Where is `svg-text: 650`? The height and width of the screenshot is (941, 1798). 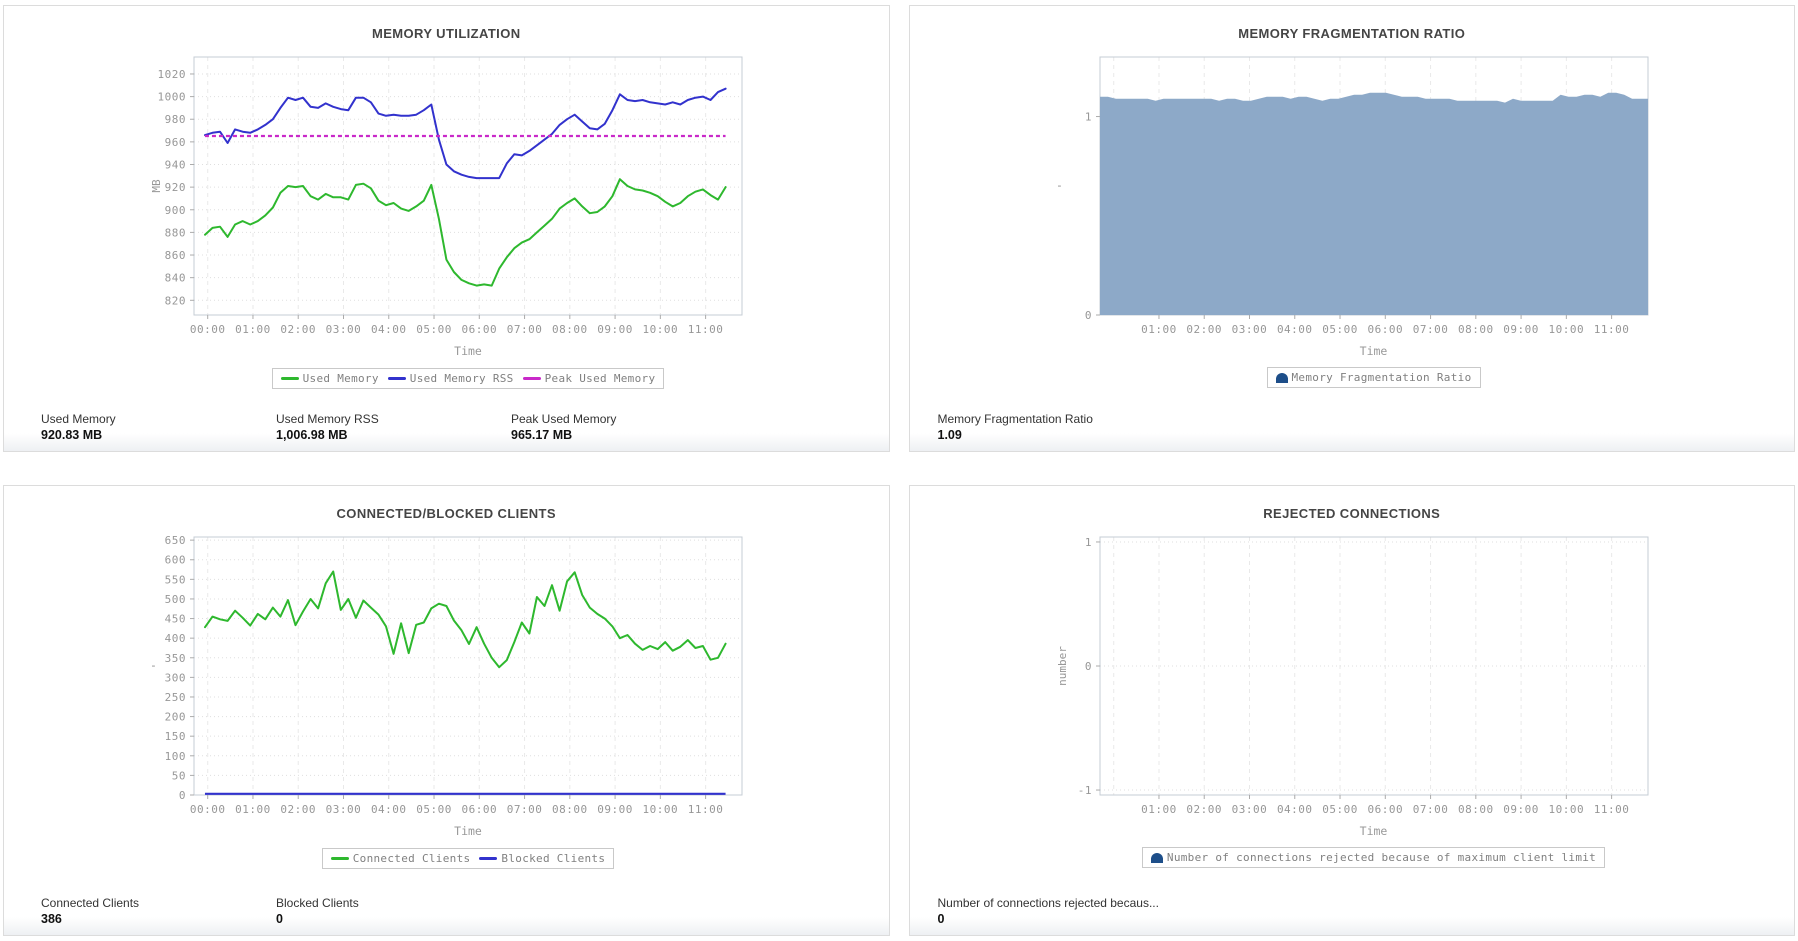 svg-text: 650 is located at coordinates (175, 540).